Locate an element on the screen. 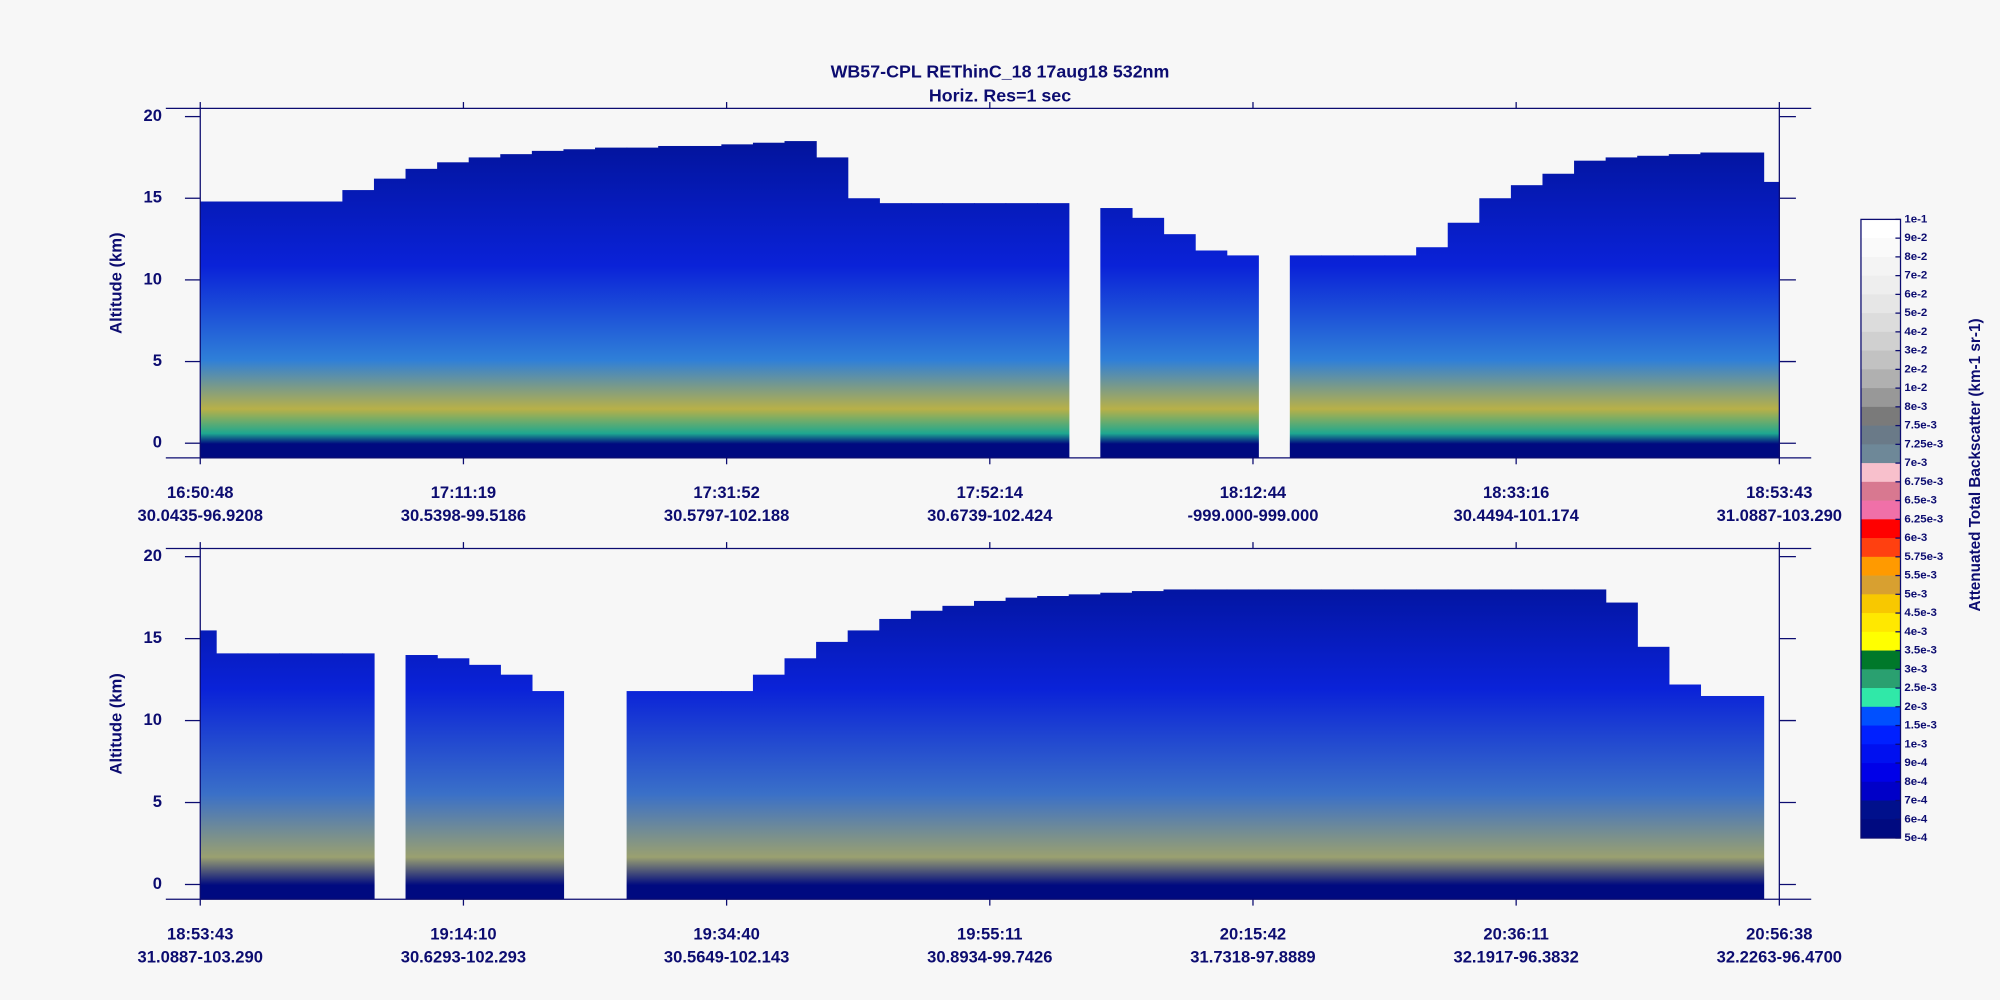 The width and height of the screenshot is (2000, 1000). x-tick-label: 20:15:42 is located at coordinates (1253, 933).